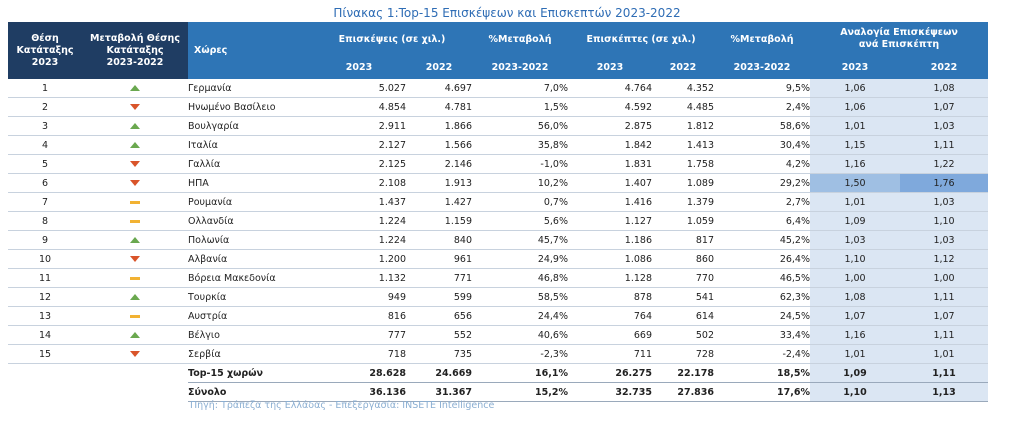  Describe the element at coordinates (610, 221) in the screenshot. I see `visitors-2023-cell: 1.127` at that location.